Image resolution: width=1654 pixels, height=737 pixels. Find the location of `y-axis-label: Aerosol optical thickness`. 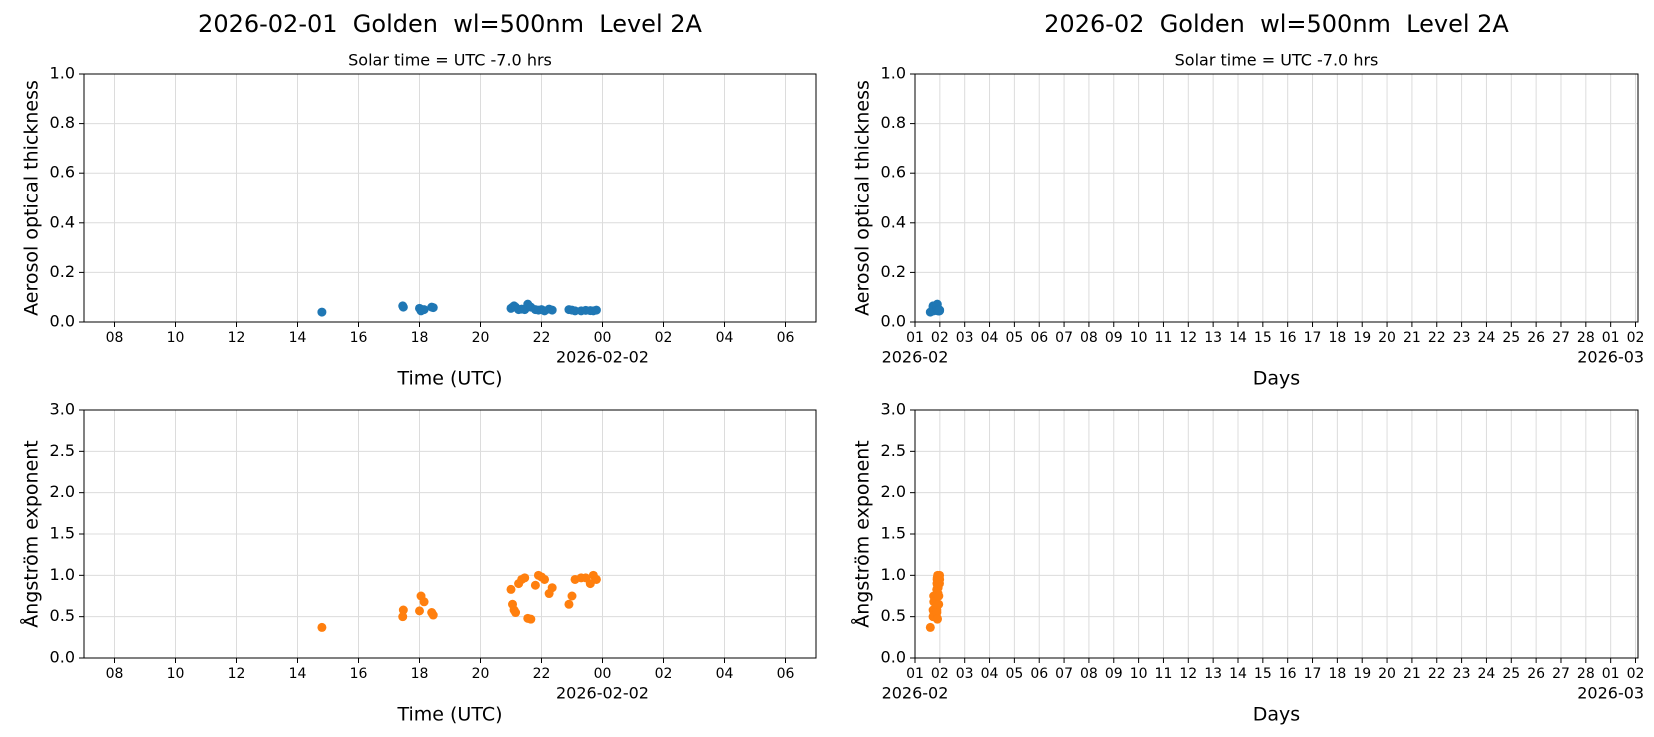

y-axis-label: Aerosol optical thickness is located at coordinates (863, 198).